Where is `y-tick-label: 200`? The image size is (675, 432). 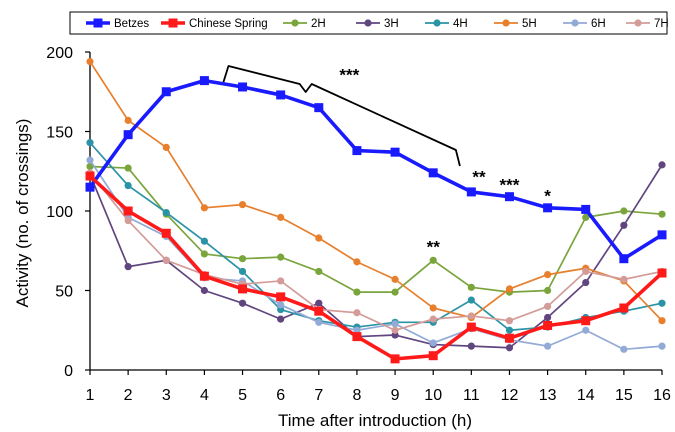
y-tick-label: 200 is located at coordinates (59, 53).